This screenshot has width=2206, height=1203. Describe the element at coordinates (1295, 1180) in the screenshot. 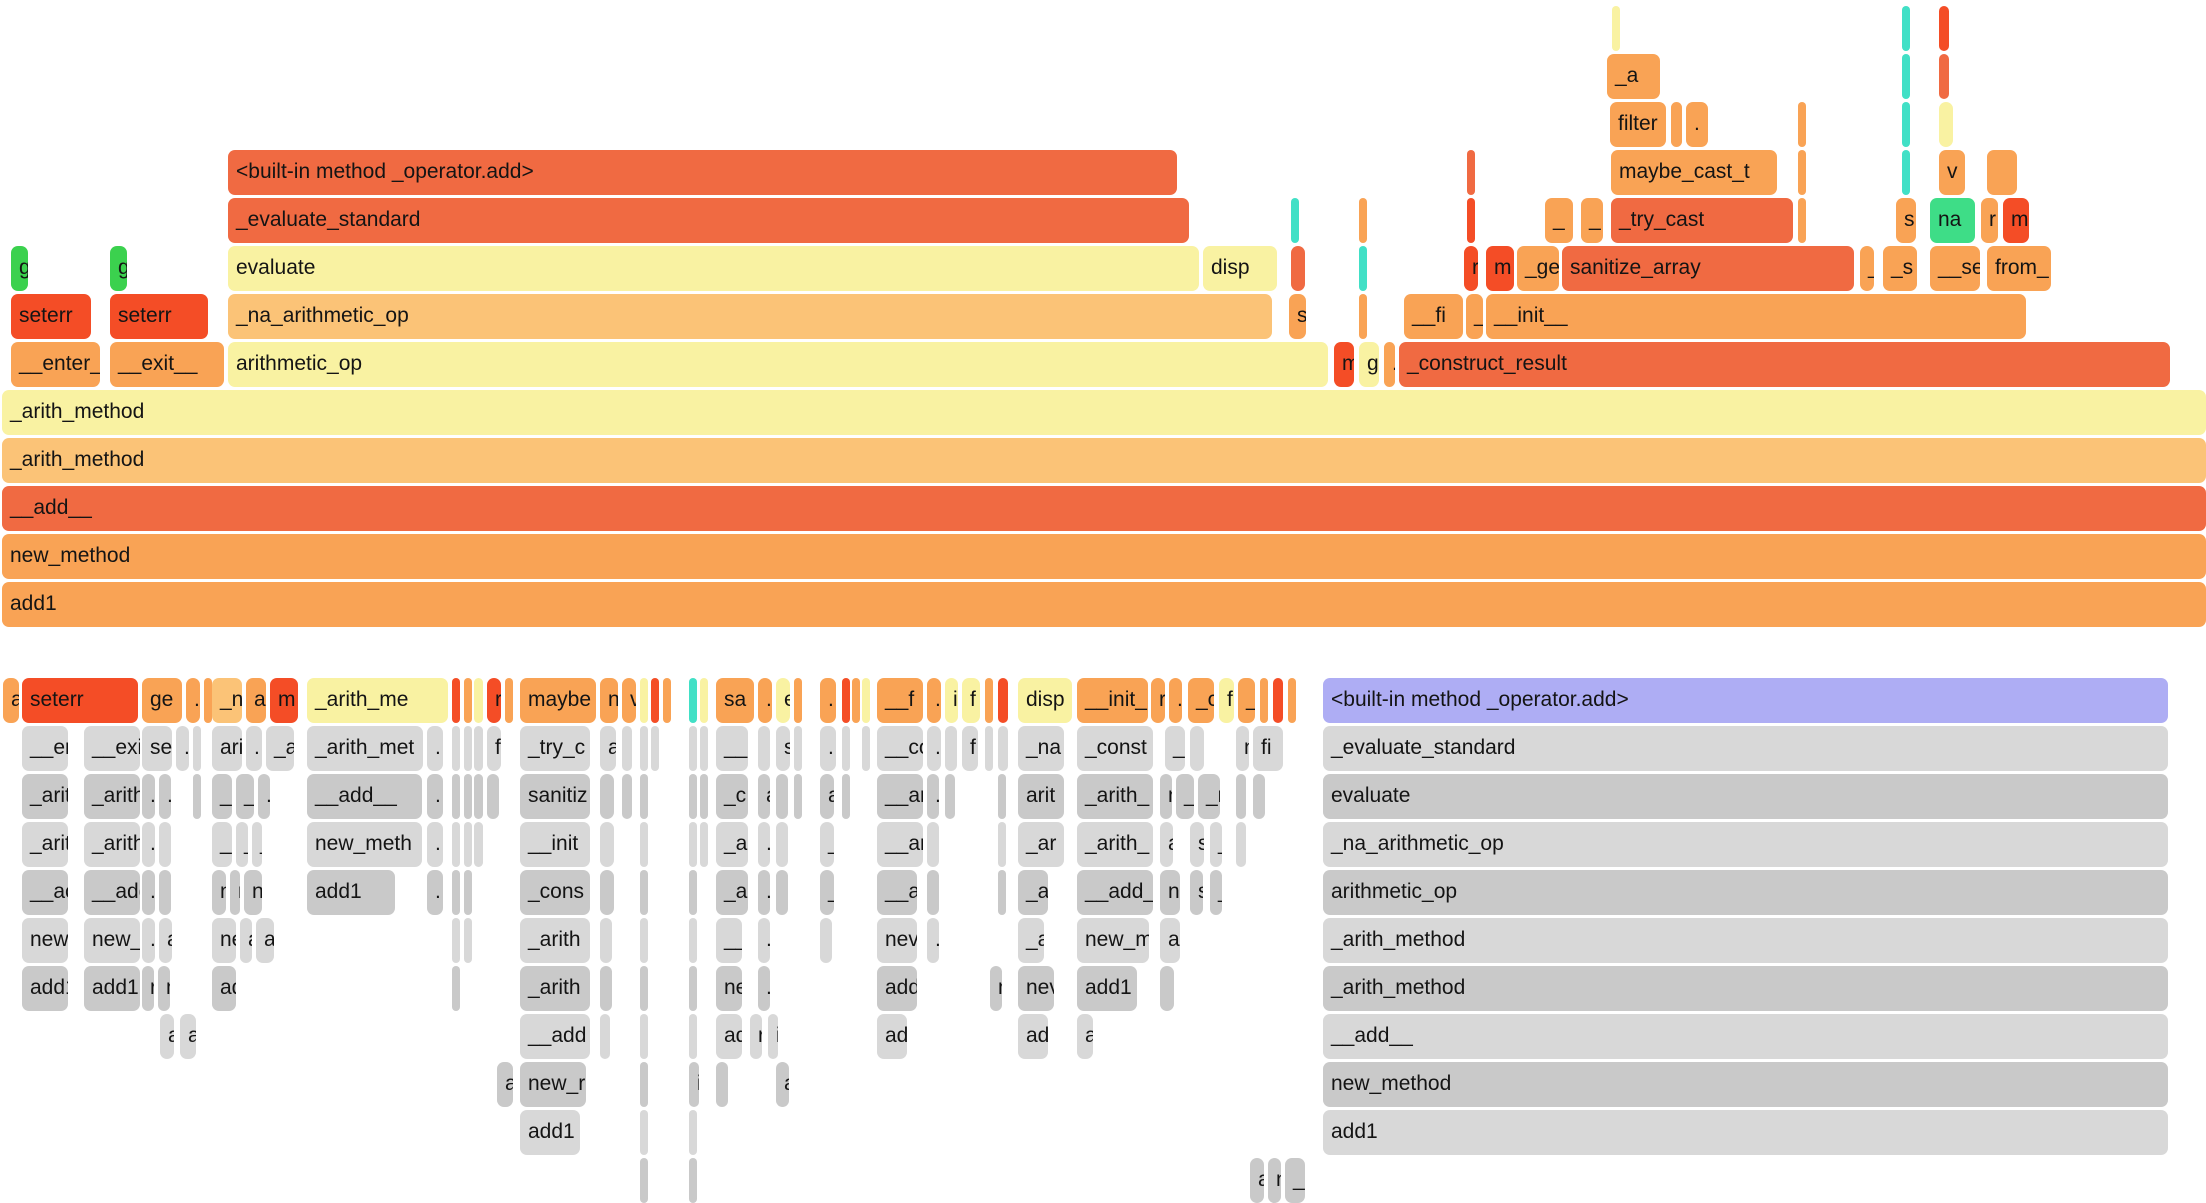

I see `frame-bar: _` at that location.